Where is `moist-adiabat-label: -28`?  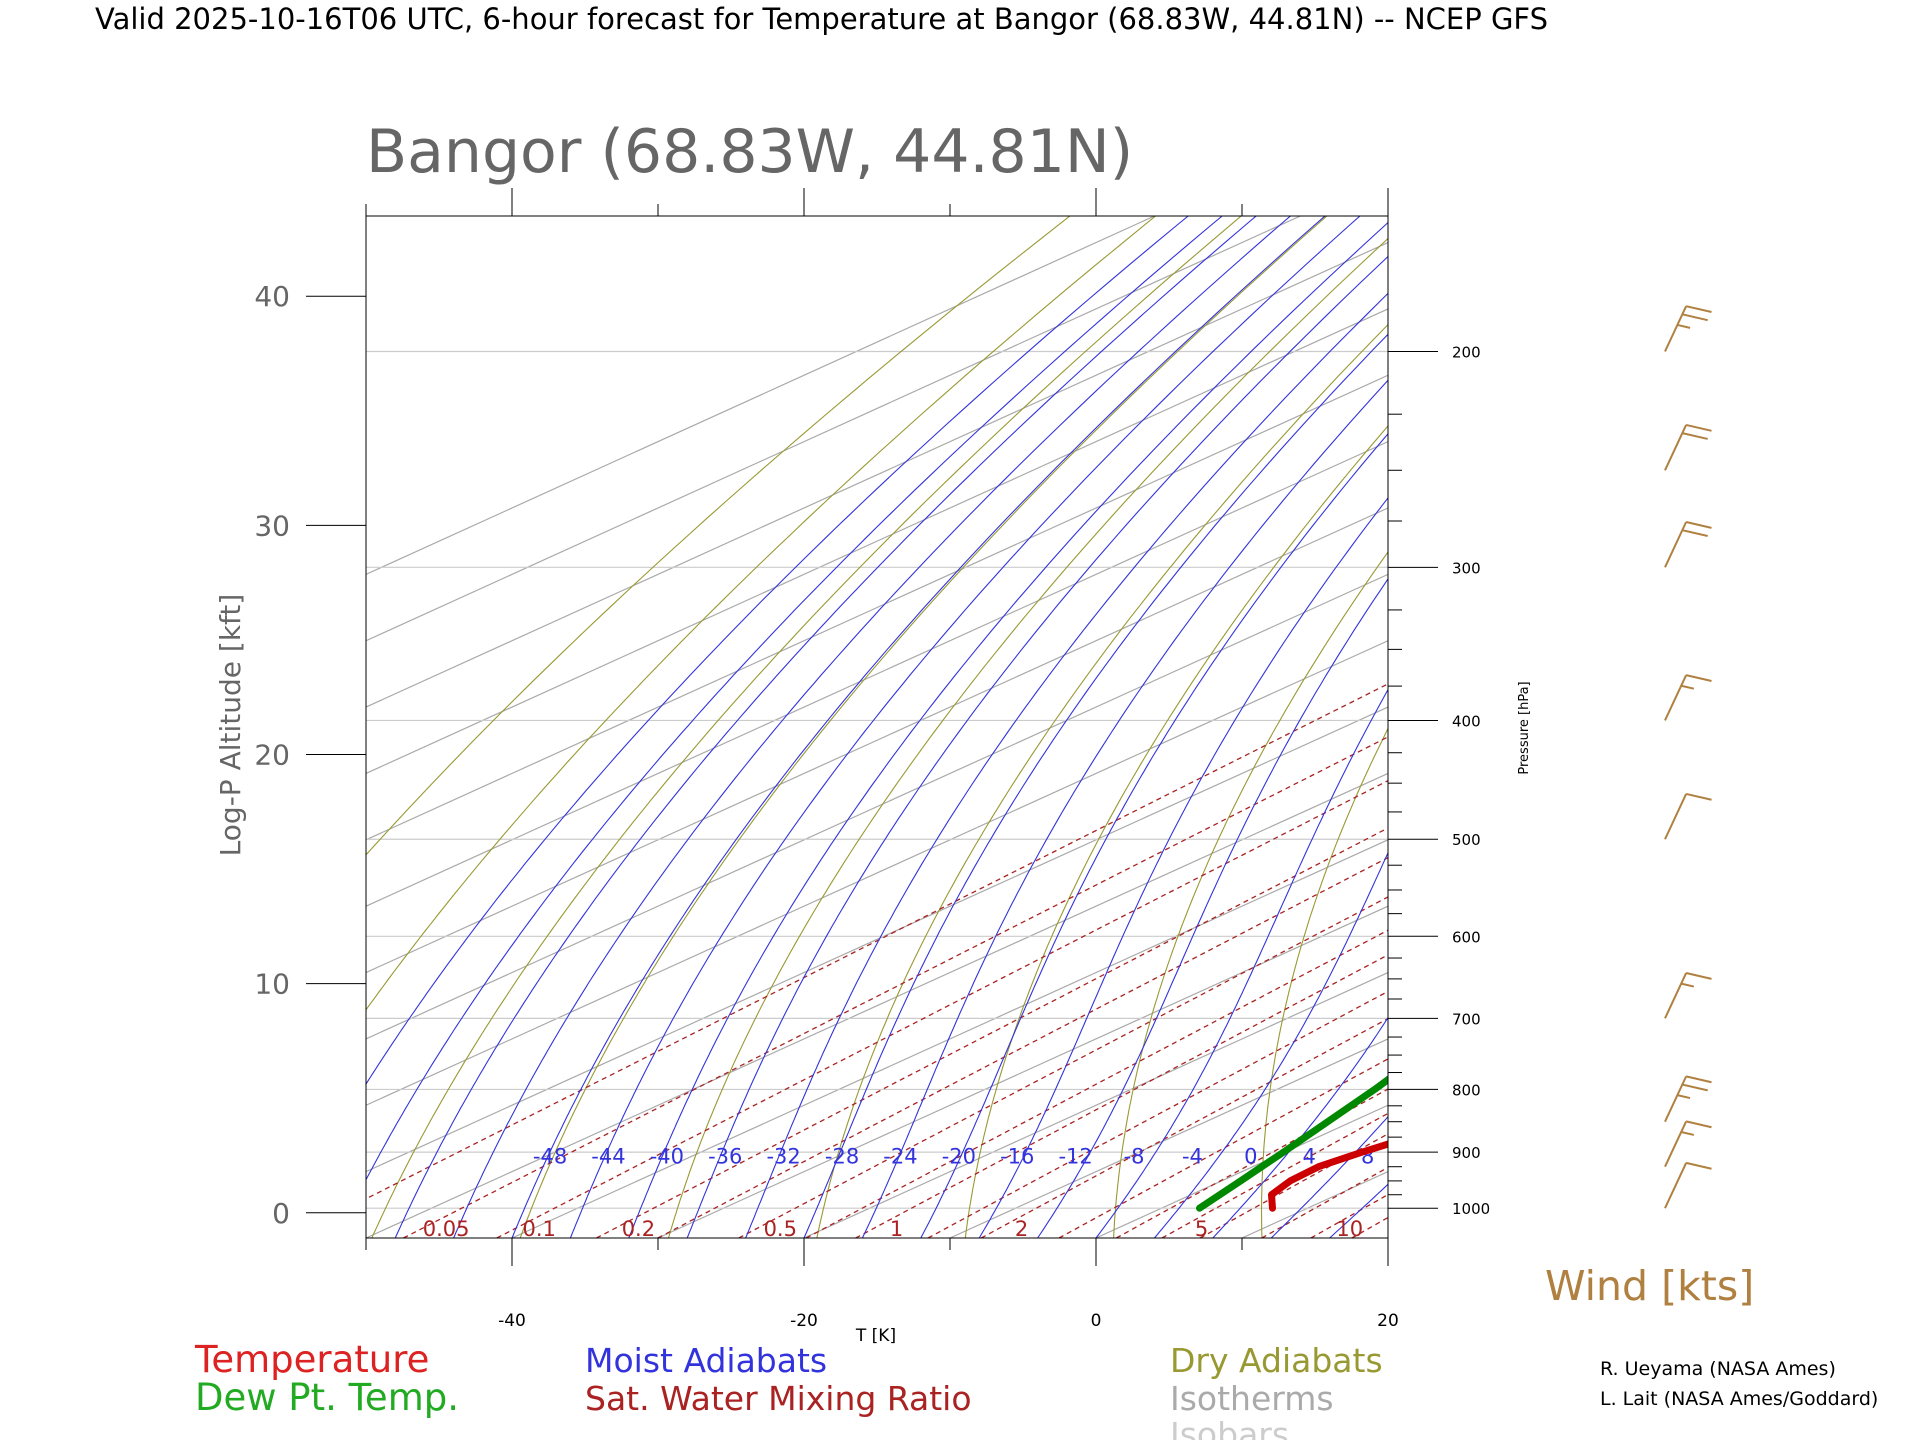 moist-adiabat-label: -28 is located at coordinates (842, 1156).